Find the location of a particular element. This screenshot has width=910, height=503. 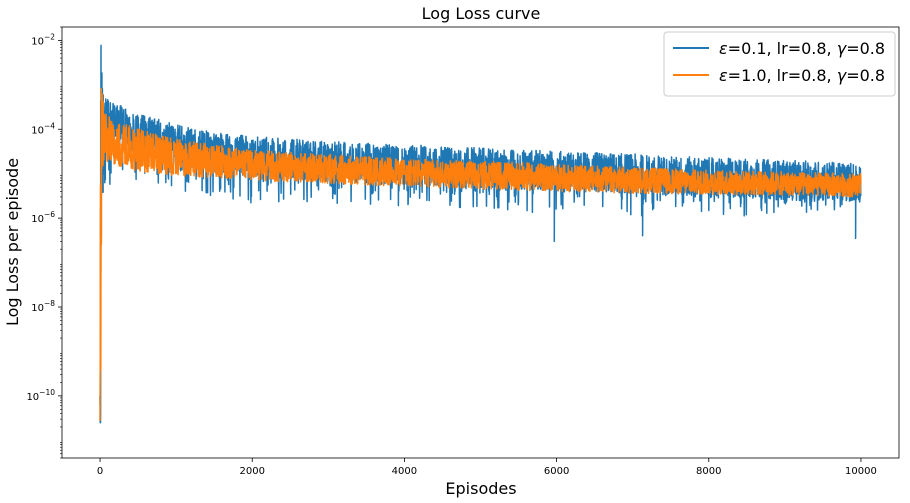

legend-box is located at coordinates (779, 64).